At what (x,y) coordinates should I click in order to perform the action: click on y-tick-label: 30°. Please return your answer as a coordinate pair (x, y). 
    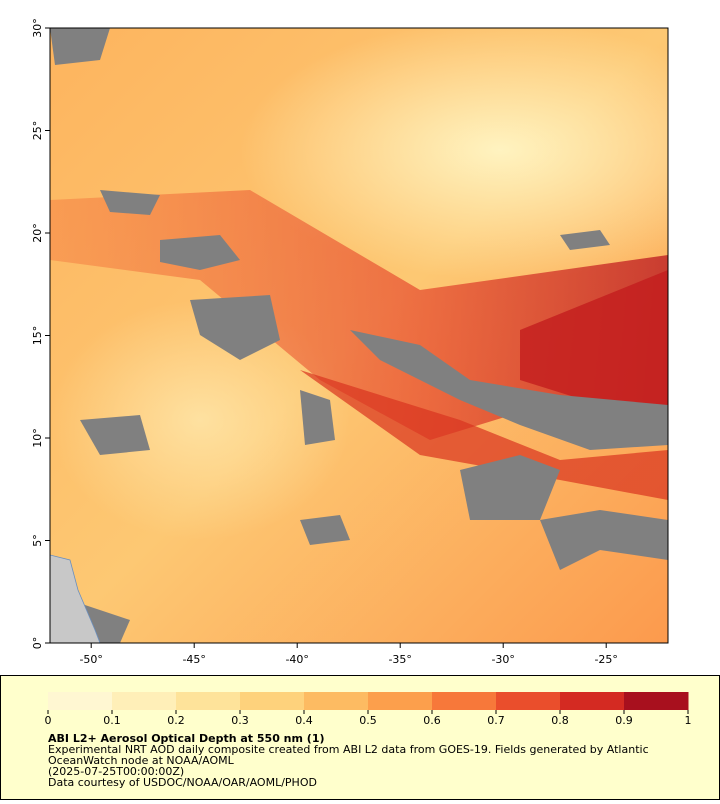
    Looking at the image, I should click on (37, 28).